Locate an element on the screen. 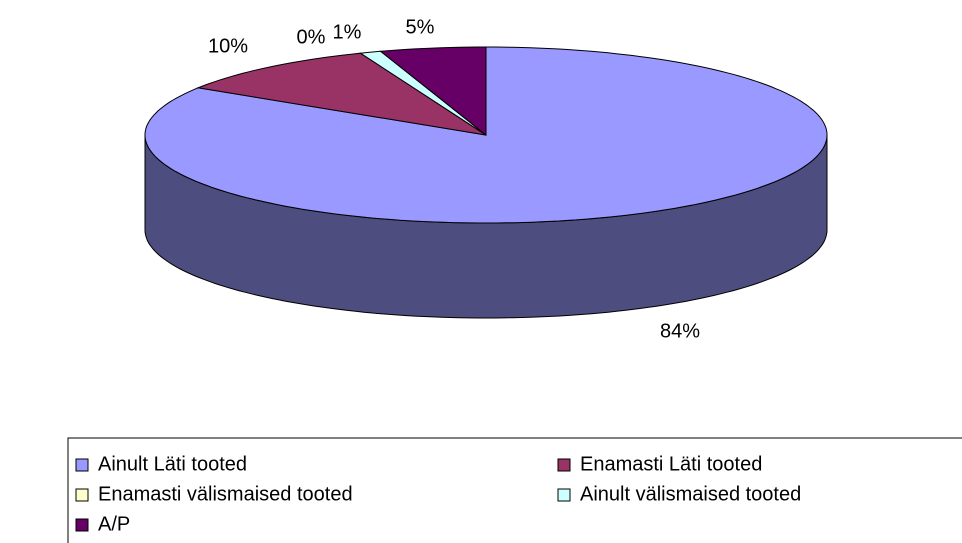 This screenshot has width=962, height=543. data-label: 10% is located at coordinates (228, 46).